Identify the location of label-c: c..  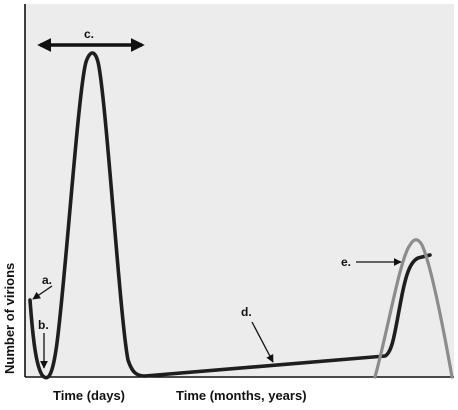
(89, 34).